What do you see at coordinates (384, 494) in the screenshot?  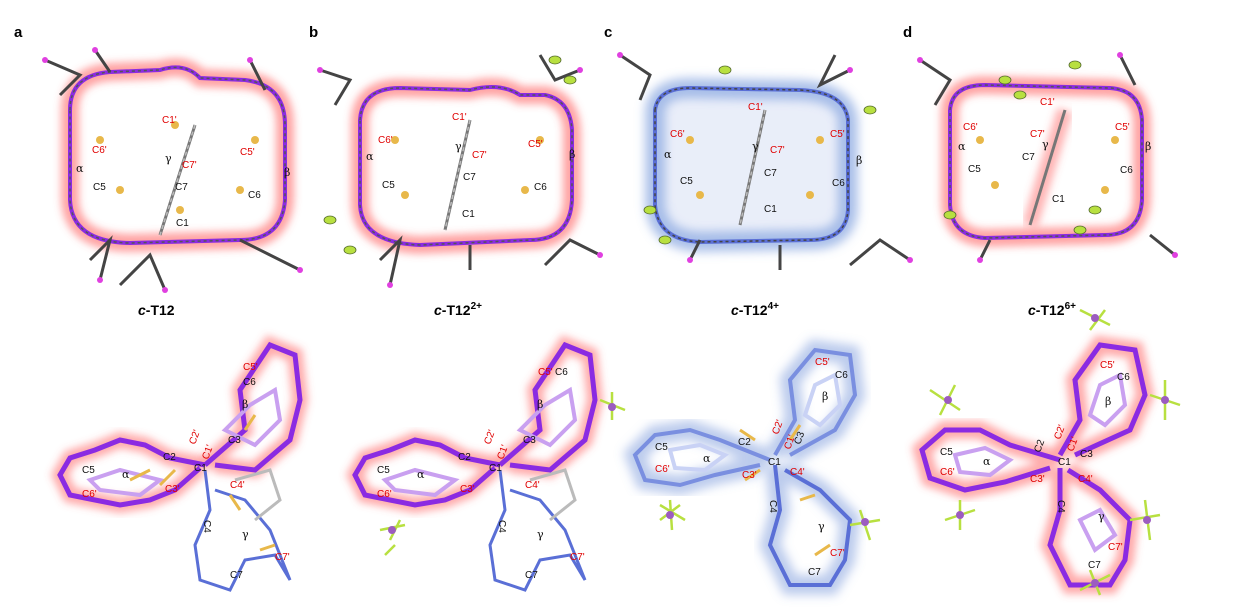 I see `atom-label-bot-b-c6p: C6'` at bounding box center [384, 494].